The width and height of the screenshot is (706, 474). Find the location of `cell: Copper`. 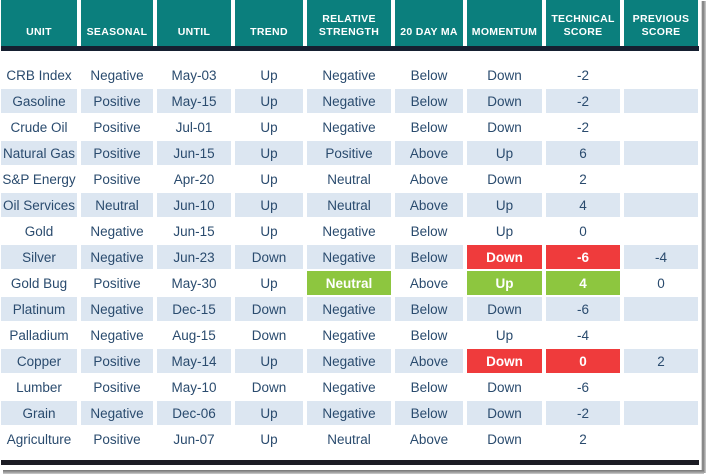

cell: Copper is located at coordinates (39, 361).